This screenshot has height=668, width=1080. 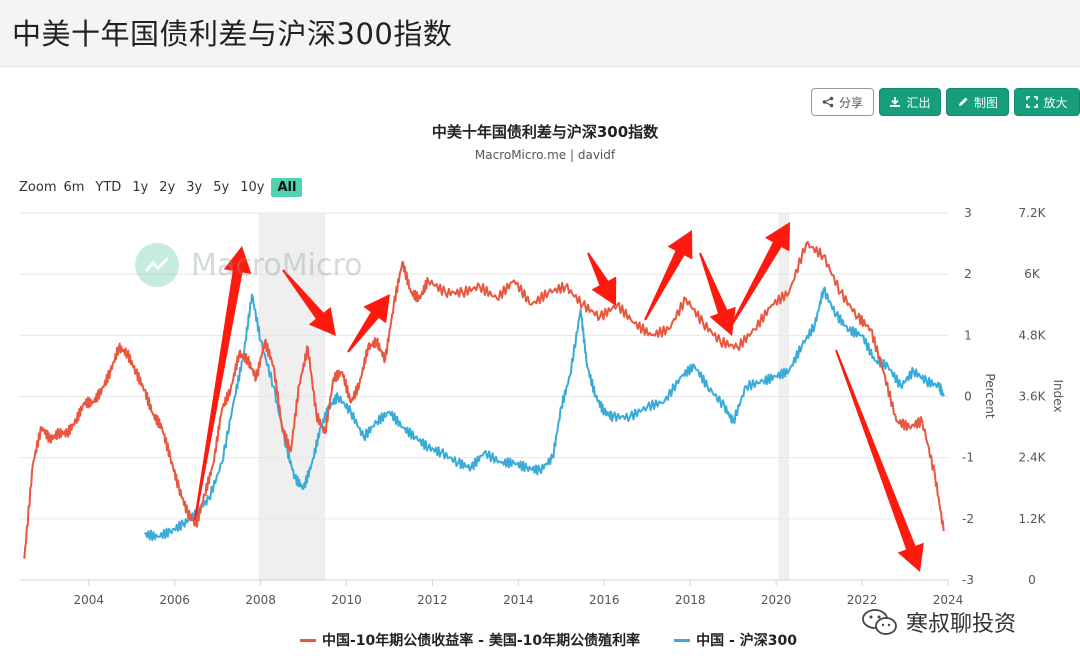 What do you see at coordinates (221, 187) in the screenshot?
I see `zoom-5y: 5y` at bounding box center [221, 187].